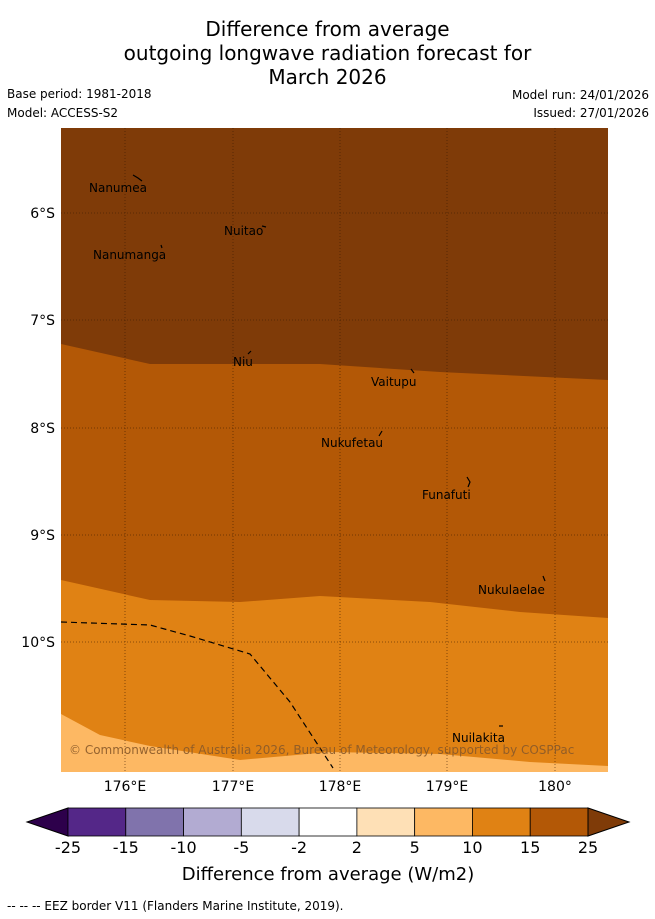 This screenshot has height=919, width=655. What do you see at coordinates (42, 321) in the screenshot?
I see `lat-label-7s: 7°S` at bounding box center [42, 321].